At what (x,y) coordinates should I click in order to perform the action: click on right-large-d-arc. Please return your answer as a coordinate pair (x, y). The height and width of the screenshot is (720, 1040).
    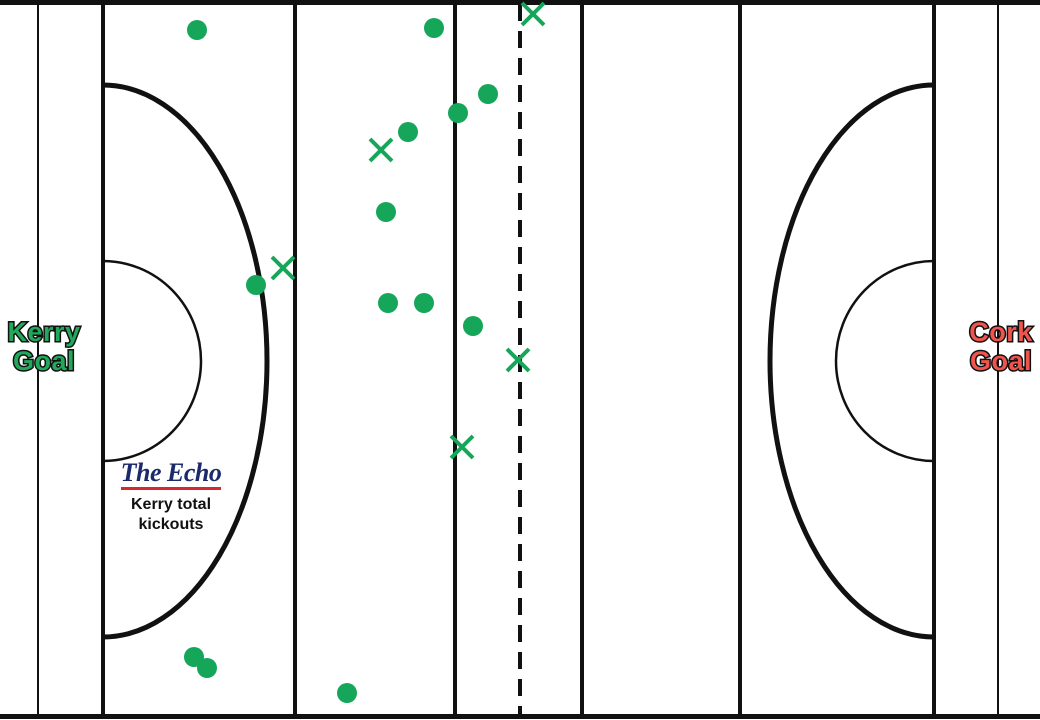
    Looking at the image, I should click on (851, 361).